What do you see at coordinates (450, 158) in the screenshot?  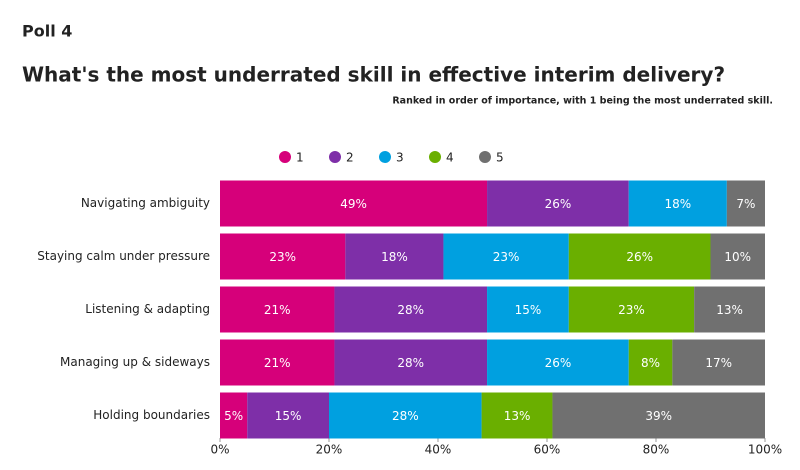 I see `legend-label: 4` at bounding box center [450, 158].